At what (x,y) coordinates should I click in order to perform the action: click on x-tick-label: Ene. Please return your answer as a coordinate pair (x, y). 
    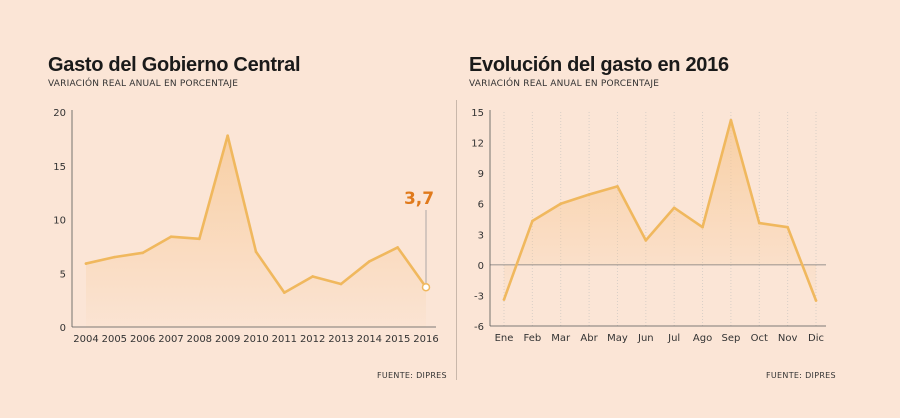
    Looking at the image, I should click on (504, 338).